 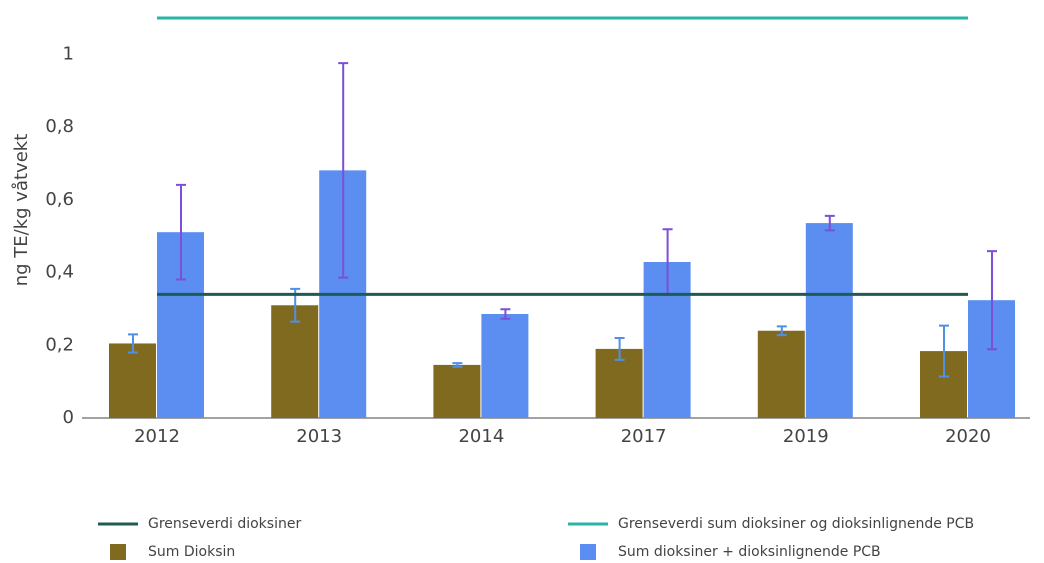 What do you see at coordinates (191, 552) in the screenshot?
I see `legend-label: Sum Dioksin` at bounding box center [191, 552].